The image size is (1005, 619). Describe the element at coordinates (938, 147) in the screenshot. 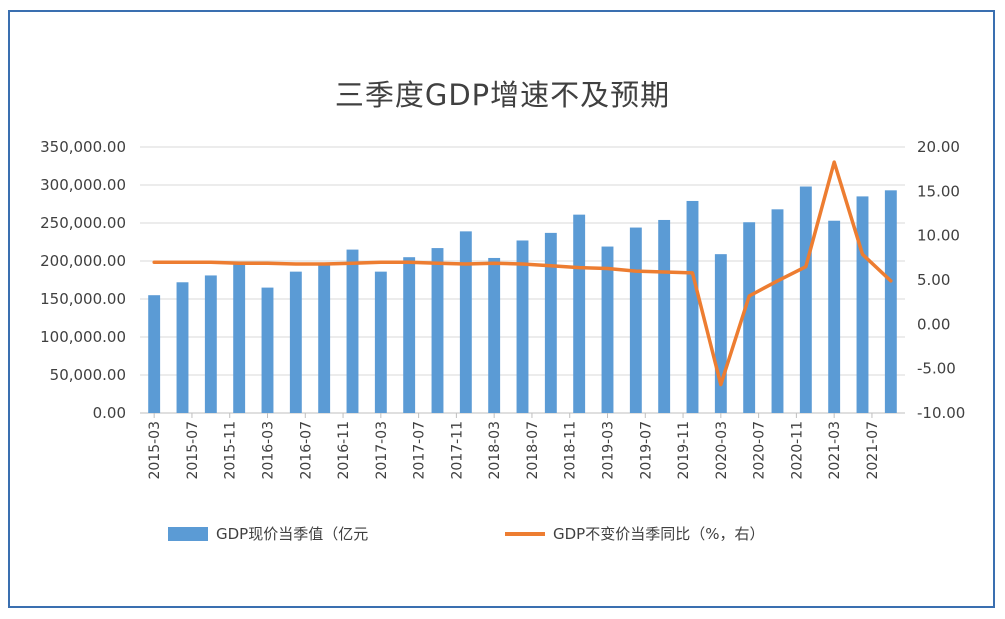

I see `y-right-tick-label: 20.00` at that location.